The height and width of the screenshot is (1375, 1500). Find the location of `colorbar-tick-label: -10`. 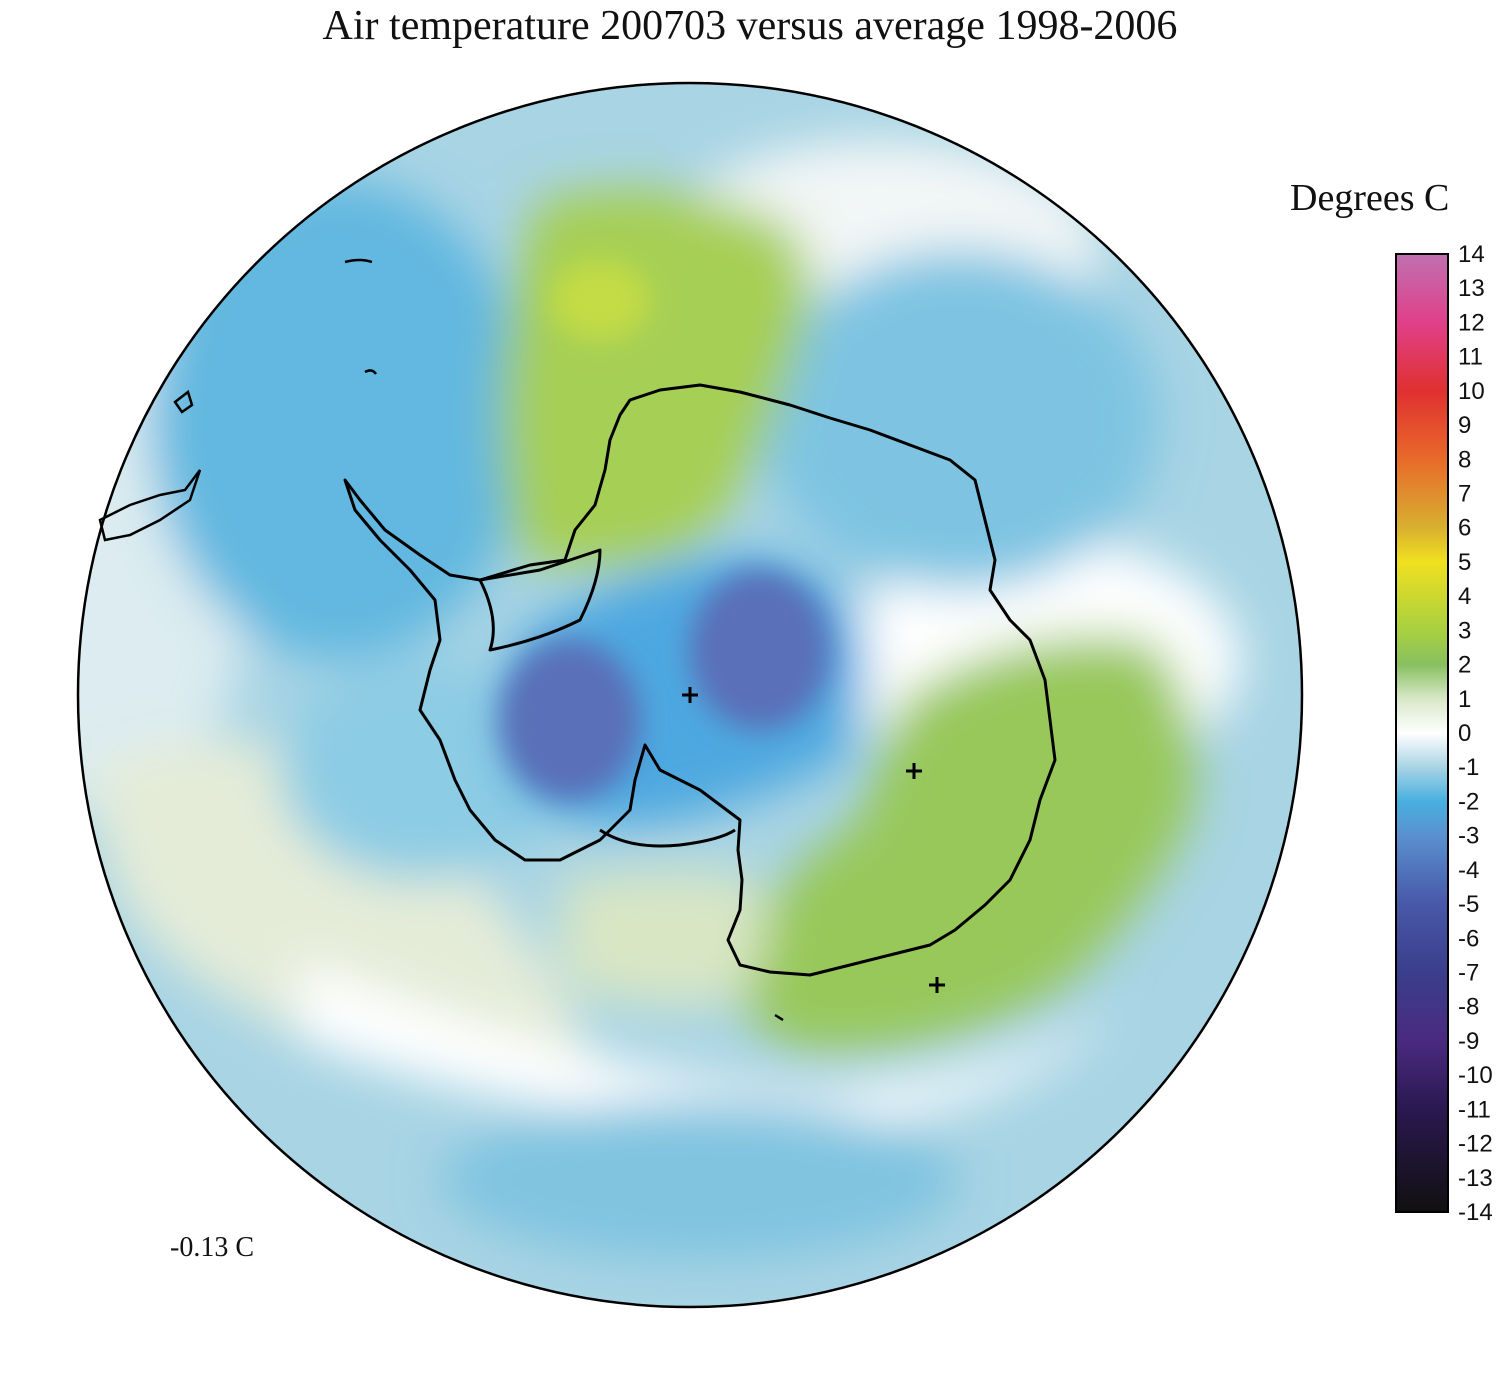

colorbar-tick-label: -10 is located at coordinates (1475, 1075).